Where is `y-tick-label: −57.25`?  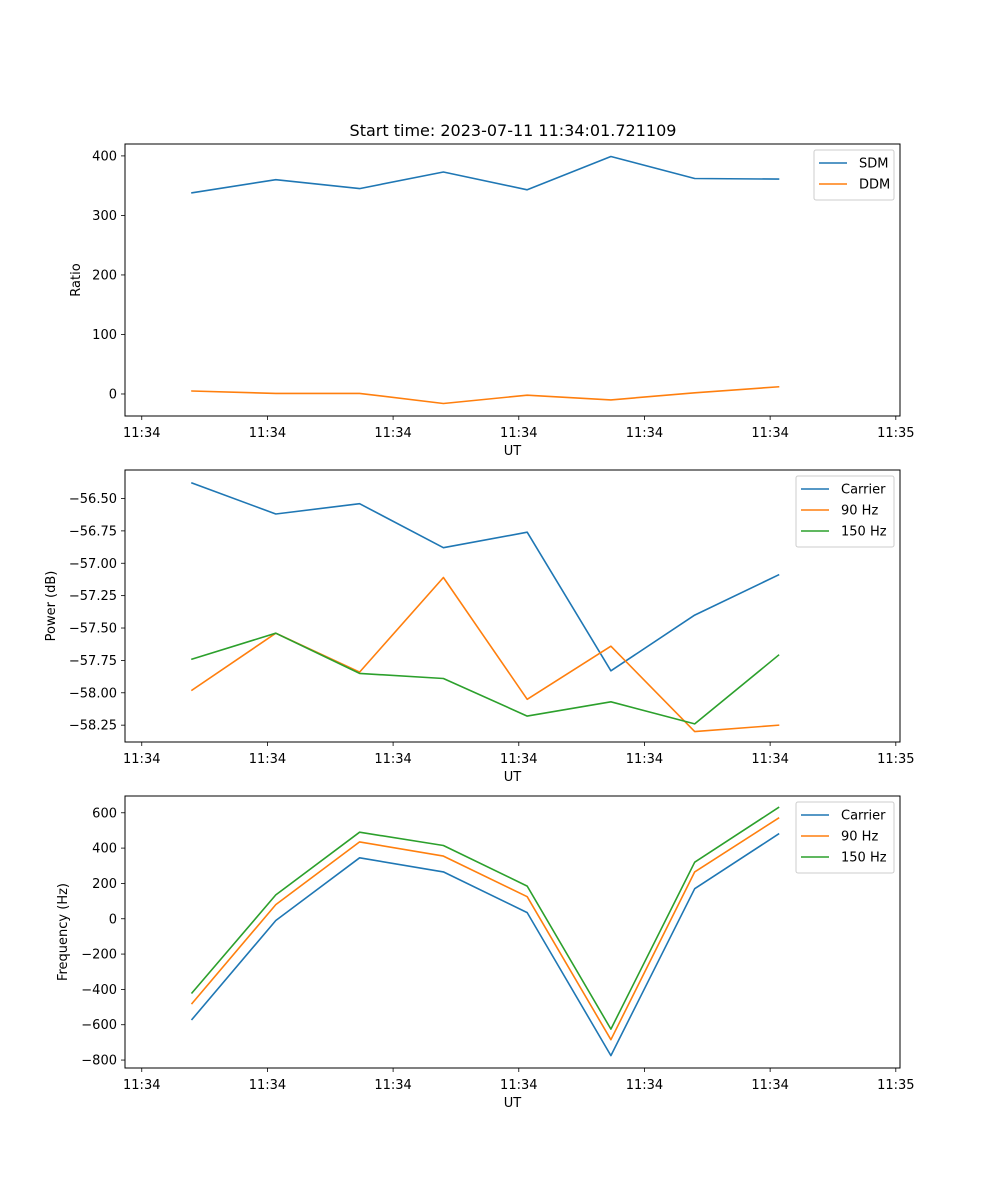
y-tick-label: −57.25 is located at coordinates (93, 596).